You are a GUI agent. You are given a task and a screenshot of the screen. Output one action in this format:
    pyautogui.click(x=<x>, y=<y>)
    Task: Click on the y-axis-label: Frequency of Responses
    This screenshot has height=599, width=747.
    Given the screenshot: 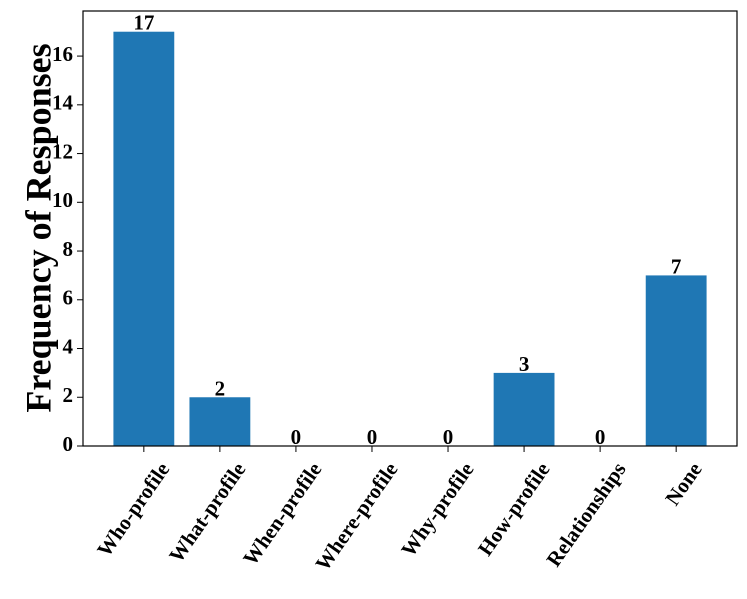 What is the action you would take?
    pyautogui.click(x=38, y=227)
    